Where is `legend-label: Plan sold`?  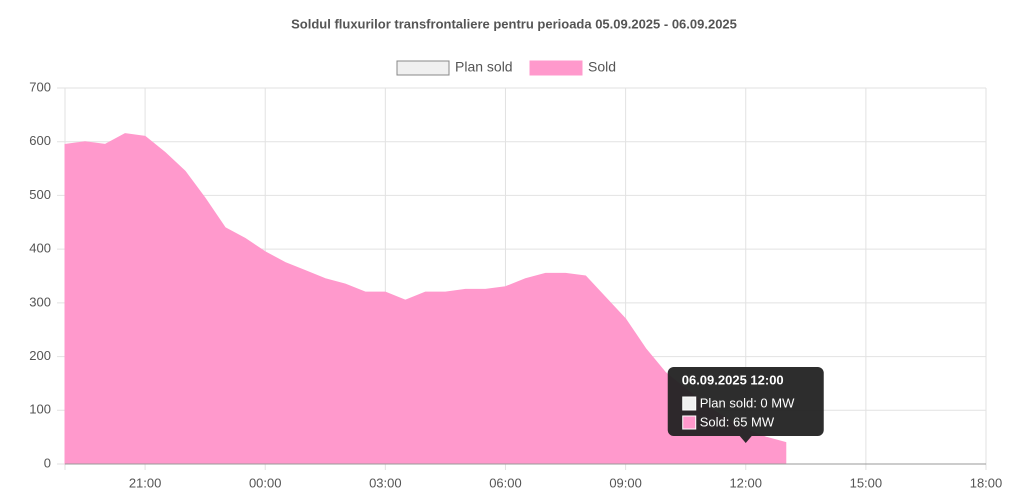 legend-label: Plan sold is located at coordinates (484, 67).